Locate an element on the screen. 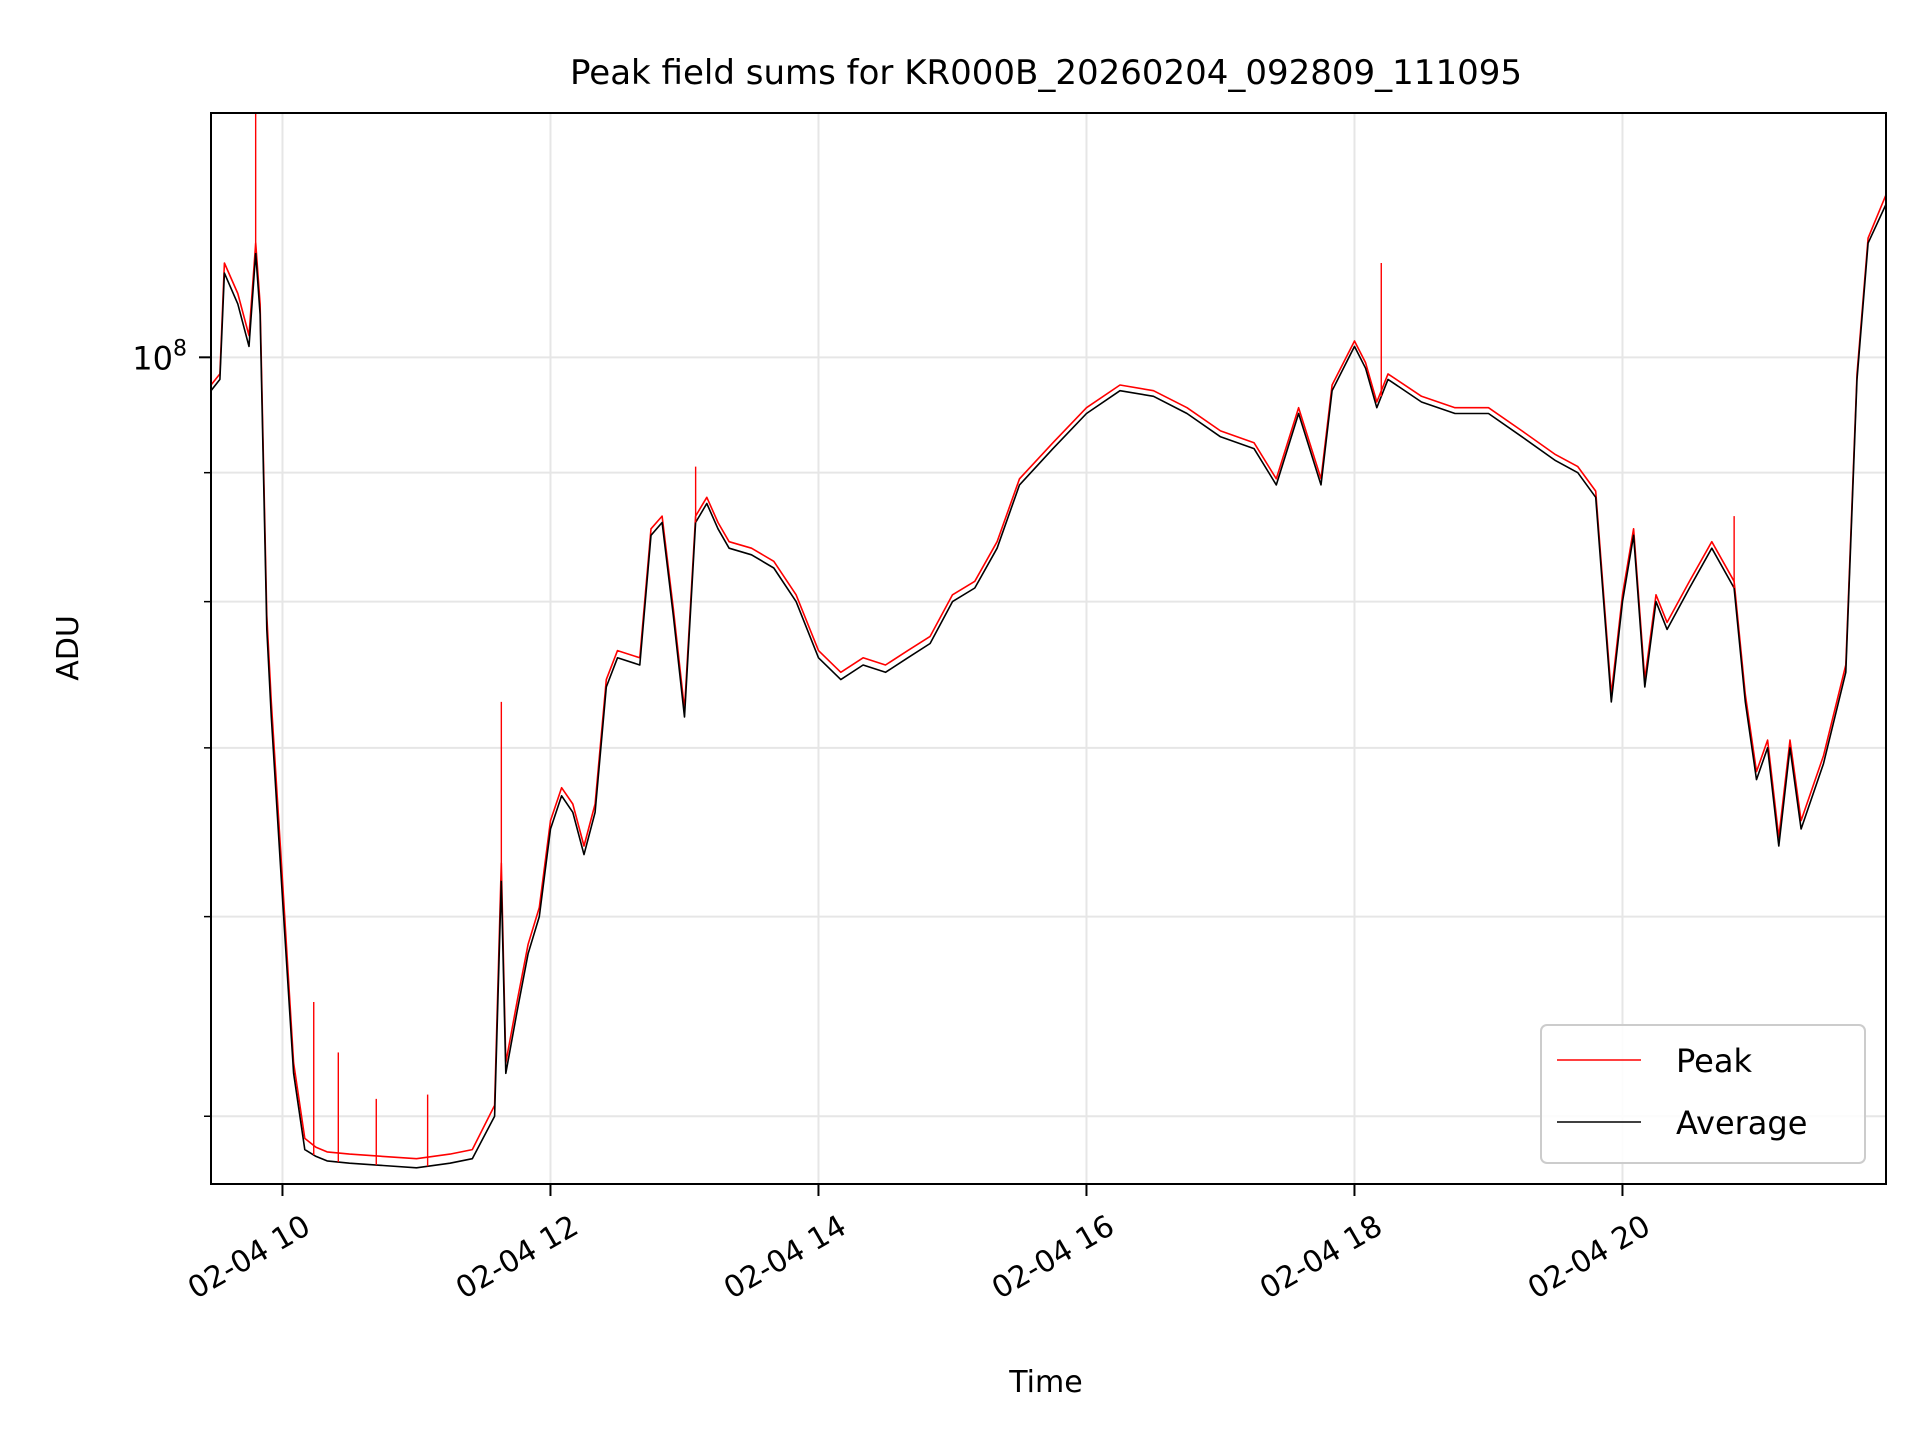  legend-label-average: Average is located at coordinates (1741, 1123).